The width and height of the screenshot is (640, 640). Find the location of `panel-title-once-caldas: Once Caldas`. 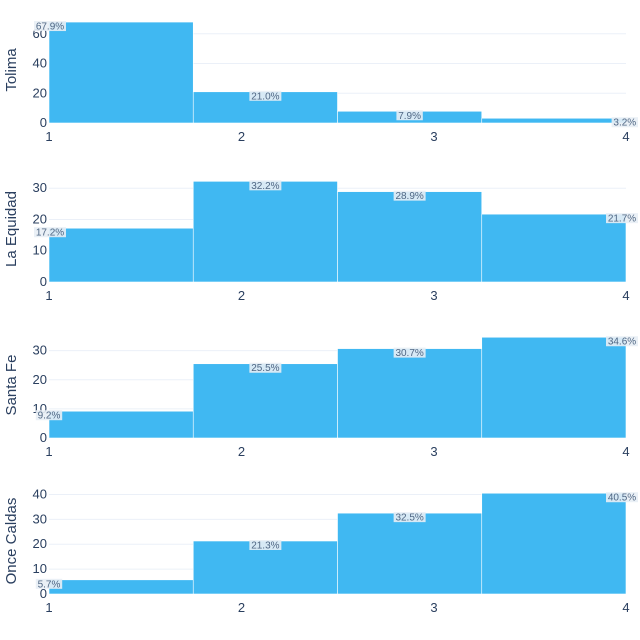

panel-title-once-caldas: Once Caldas is located at coordinates (11, 541).